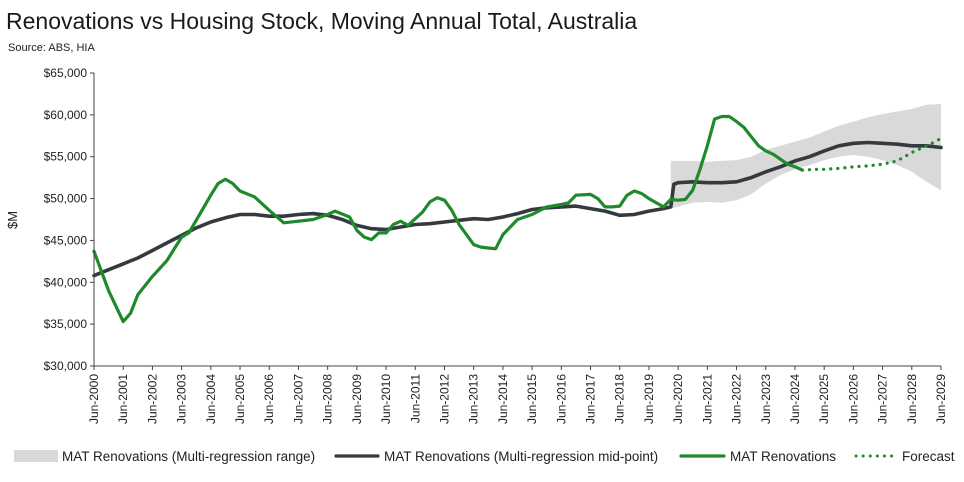  Describe the element at coordinates (66, 240) in the screenshot. I see `y-tick-label: $45,000` at that location.